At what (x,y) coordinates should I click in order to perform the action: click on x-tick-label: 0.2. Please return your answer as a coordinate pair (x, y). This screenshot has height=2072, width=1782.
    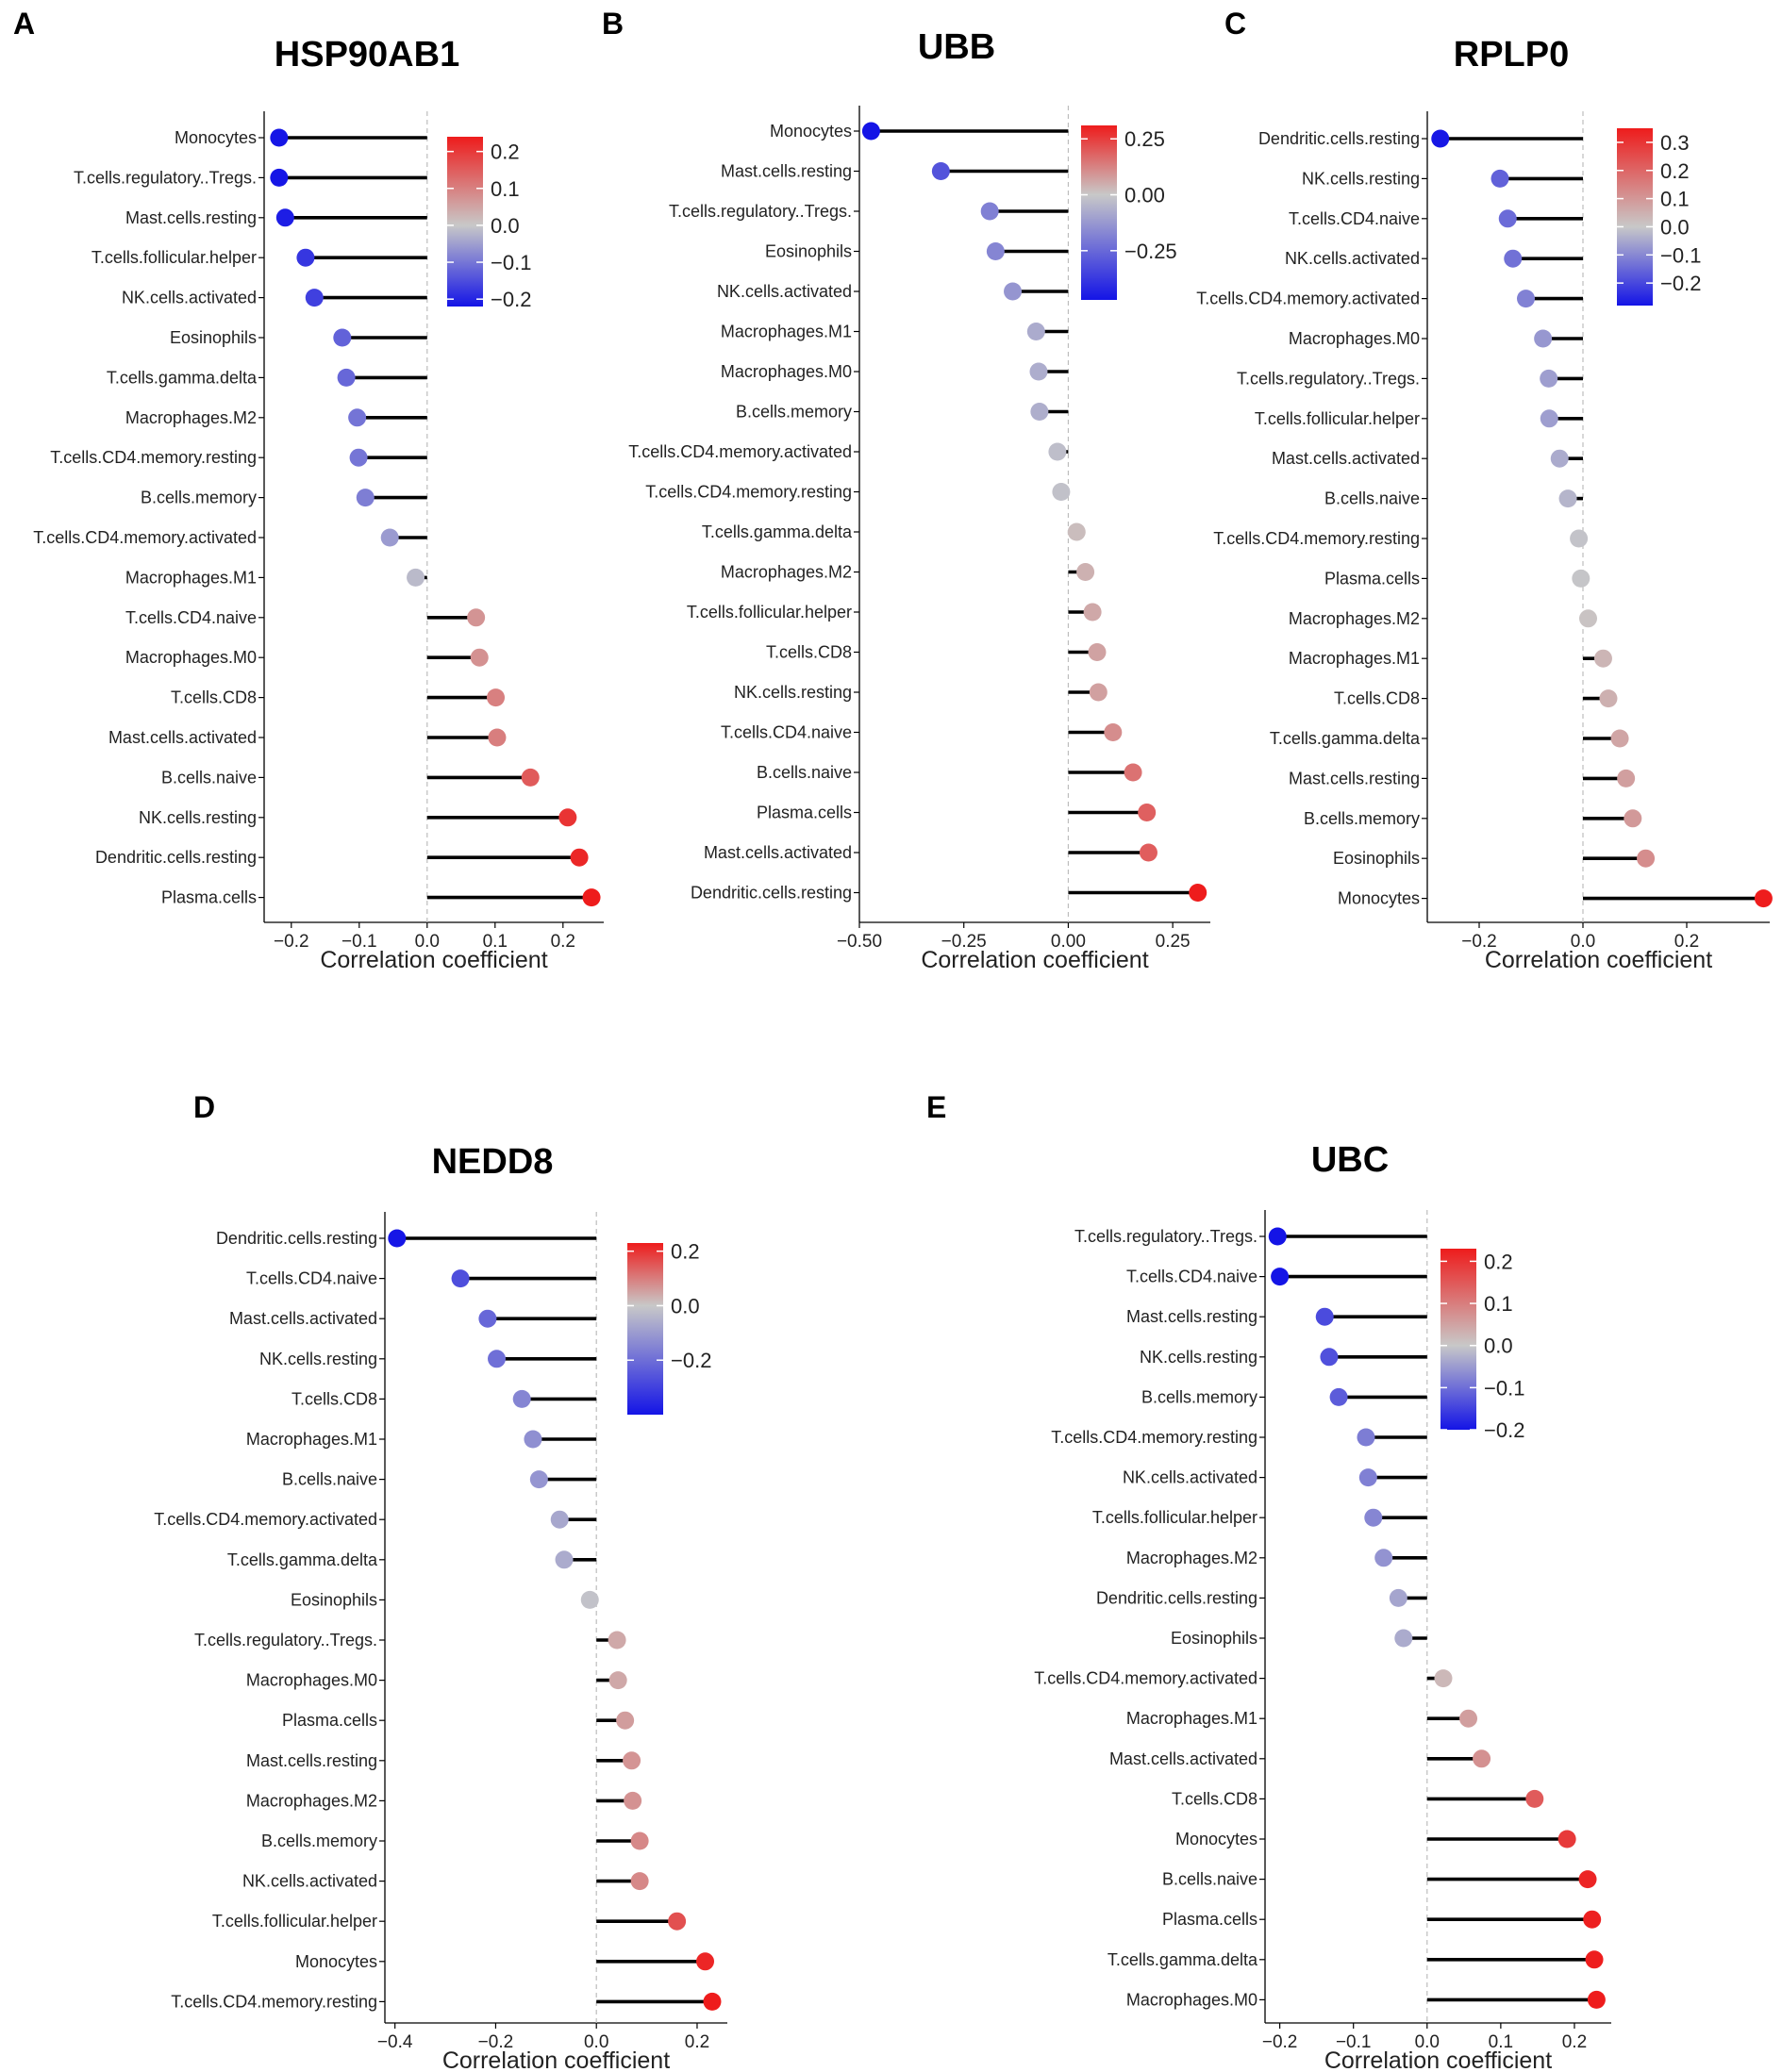
    Looking at the image, I should click on (563, 942).